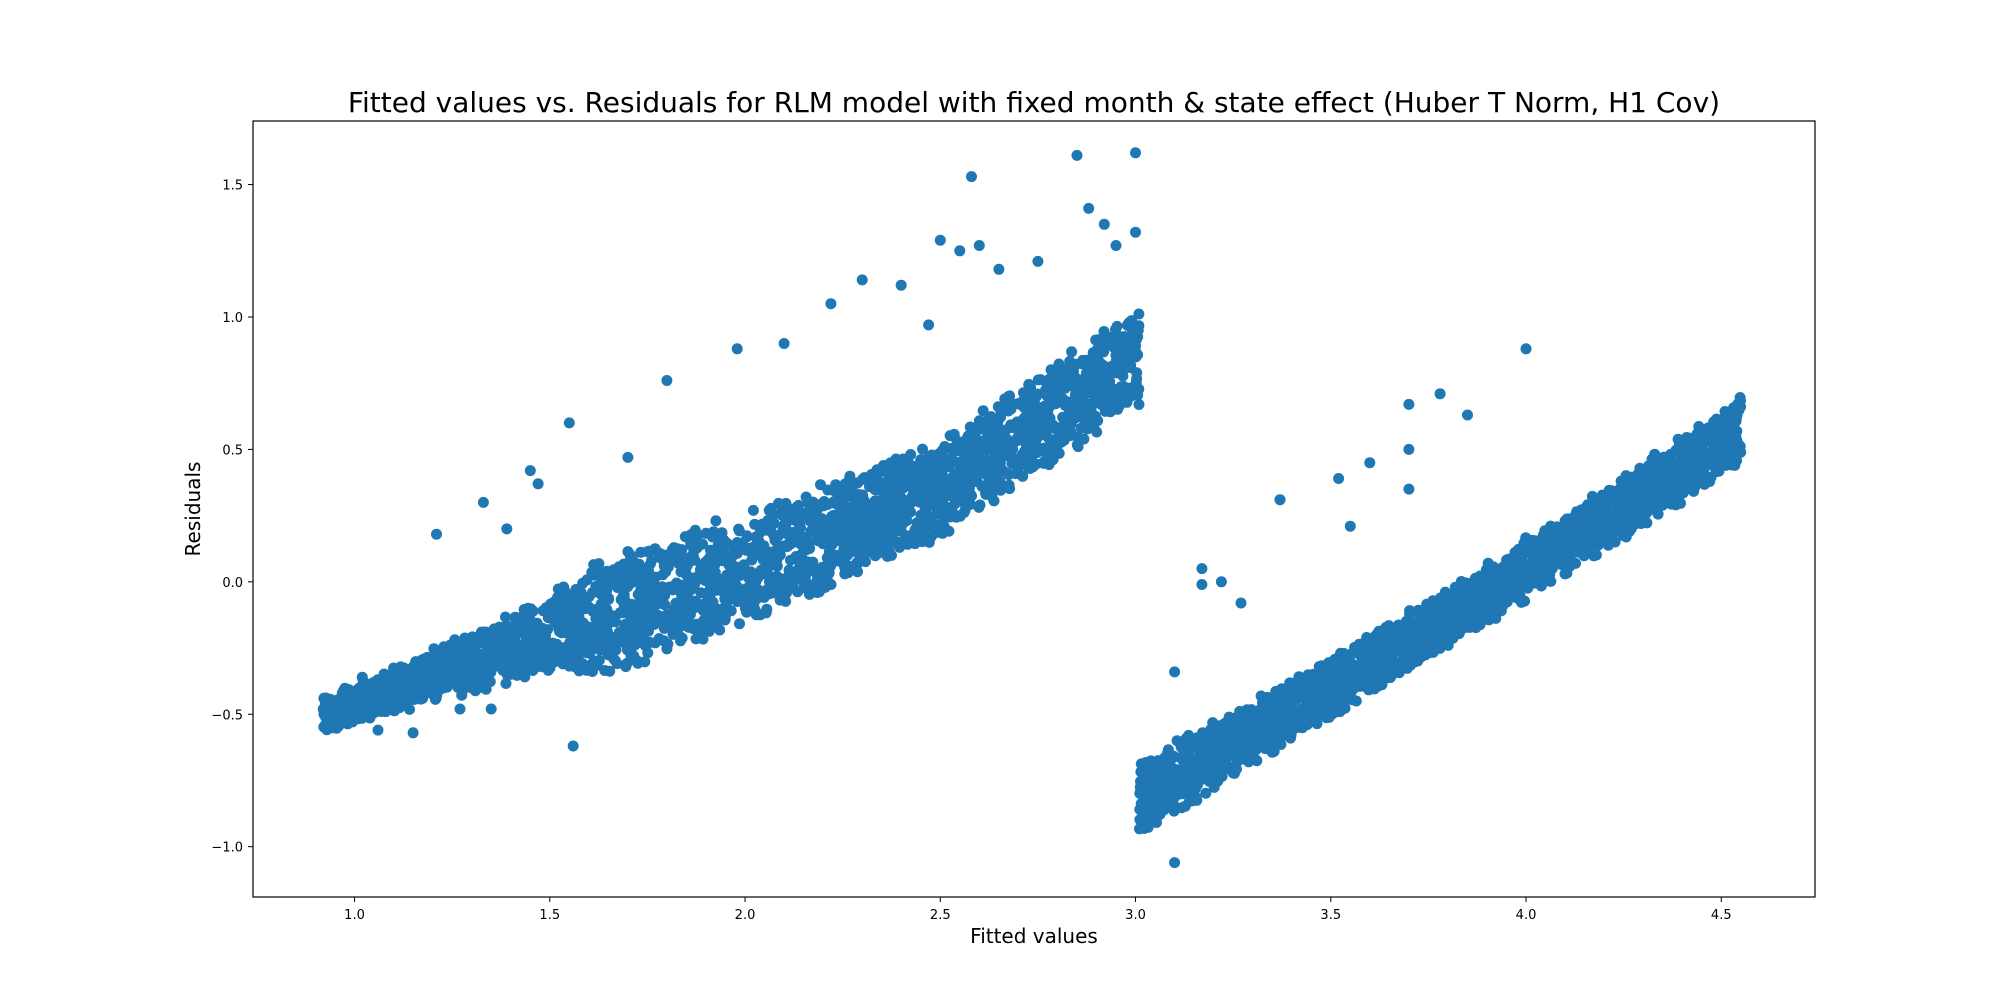  I want to click on x-tick-label: 3.5, so click(1330, 915).